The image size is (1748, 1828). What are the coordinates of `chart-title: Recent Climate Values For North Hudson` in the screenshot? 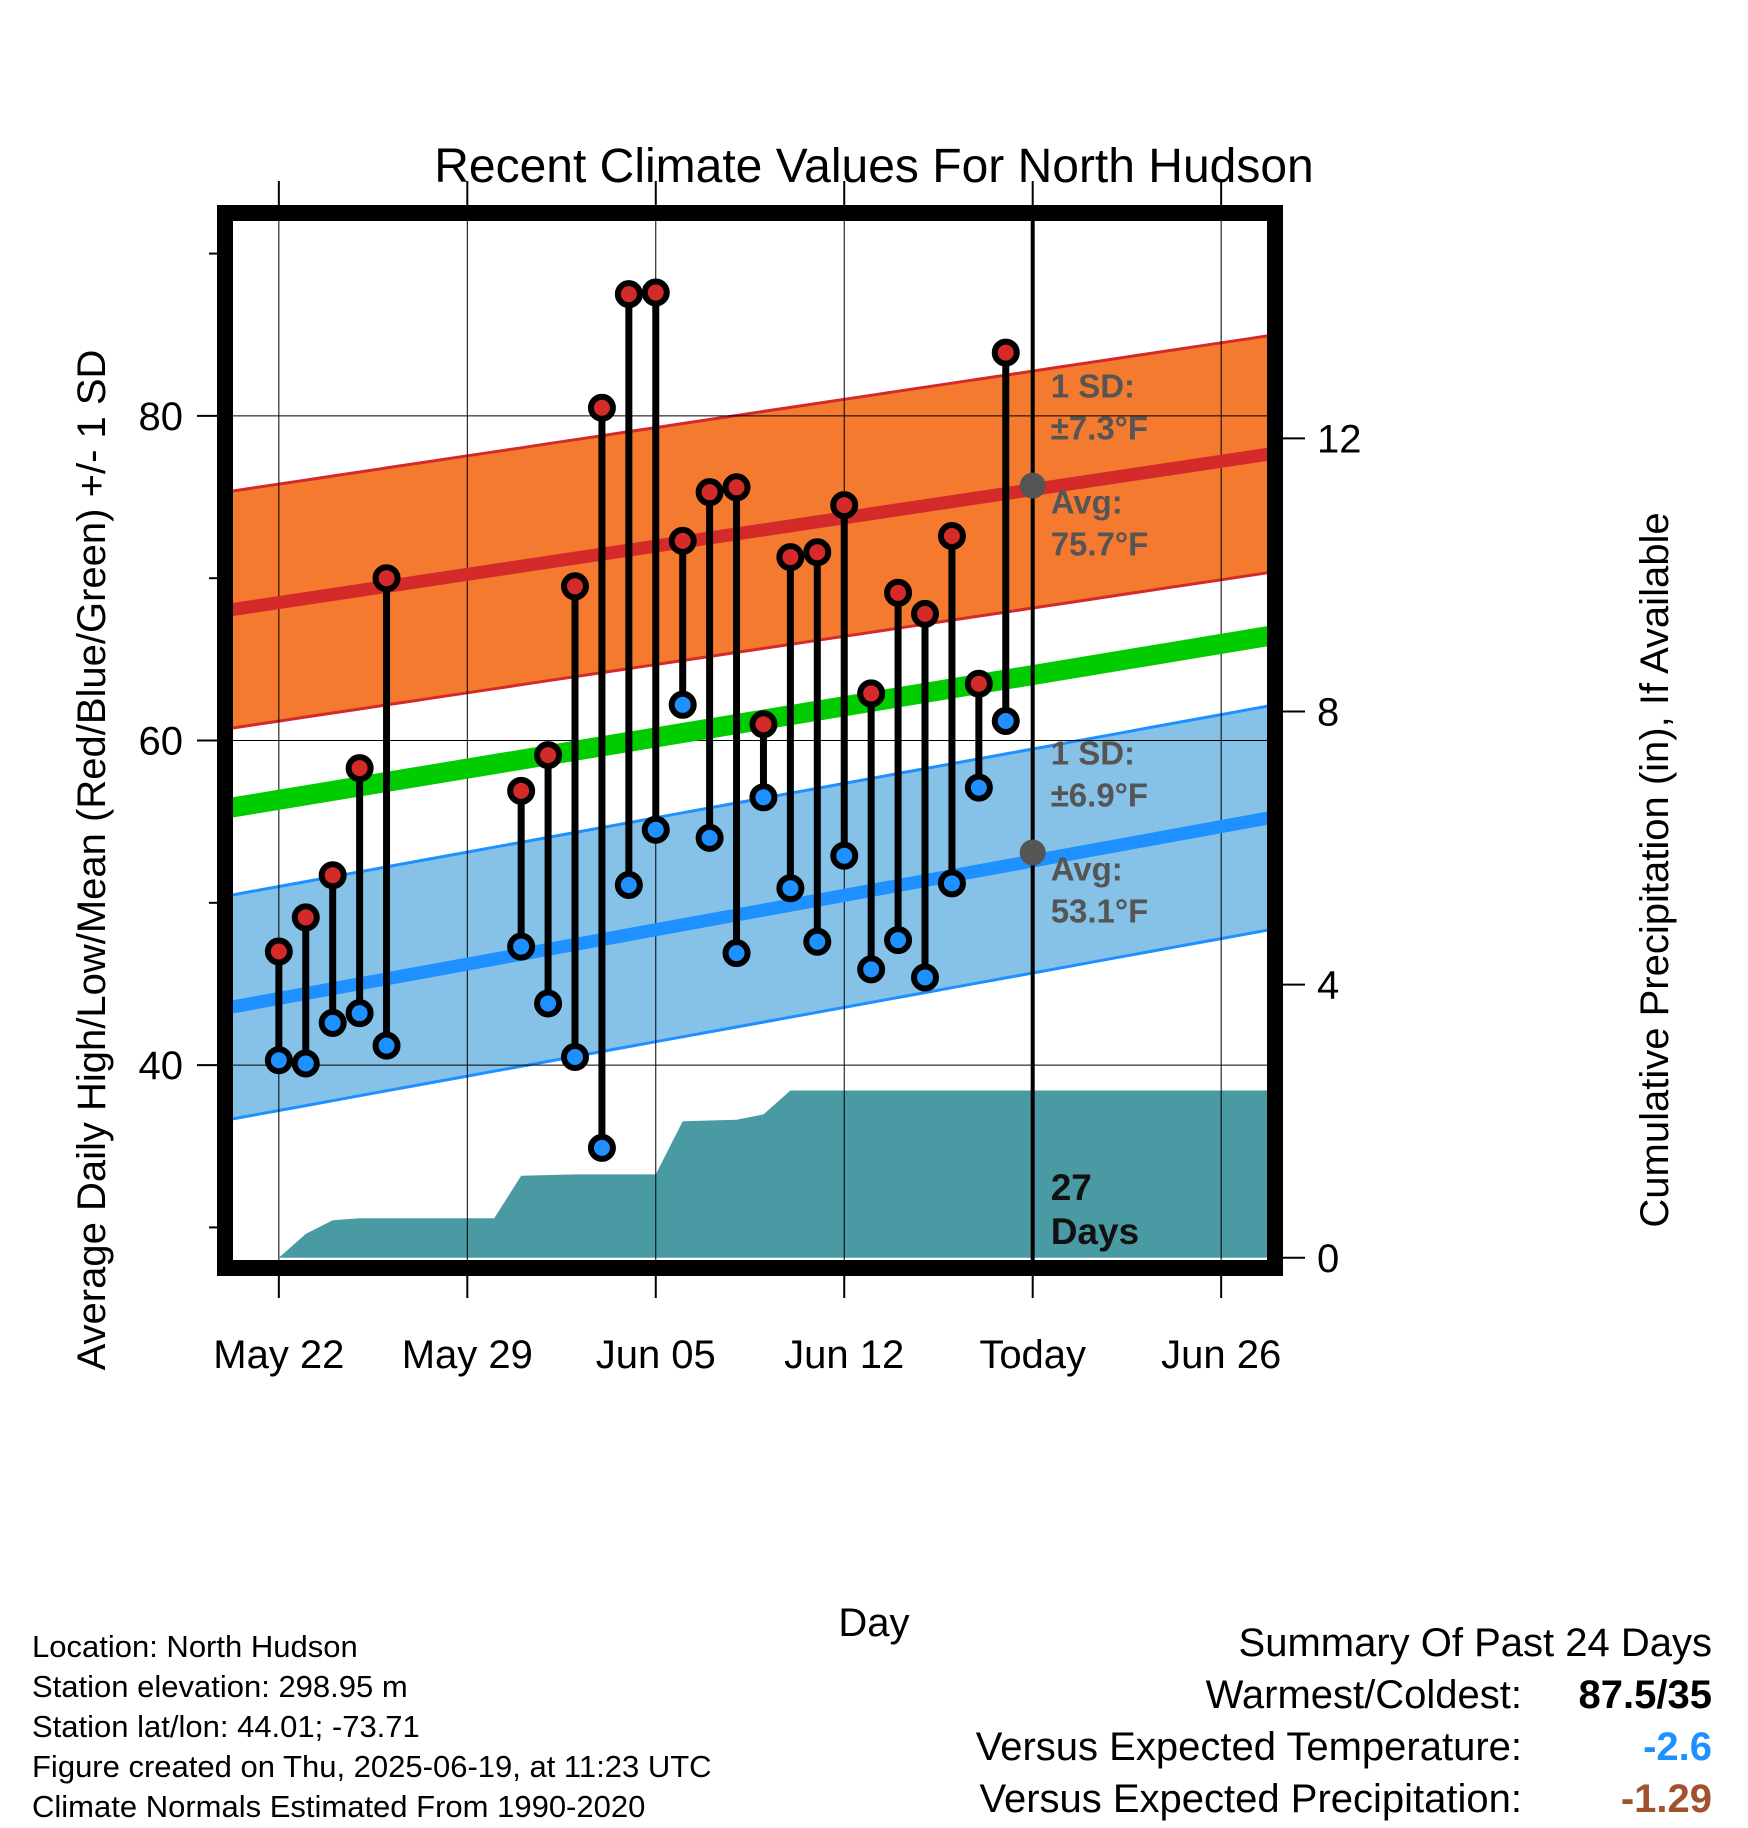 It's located at (874, 166).